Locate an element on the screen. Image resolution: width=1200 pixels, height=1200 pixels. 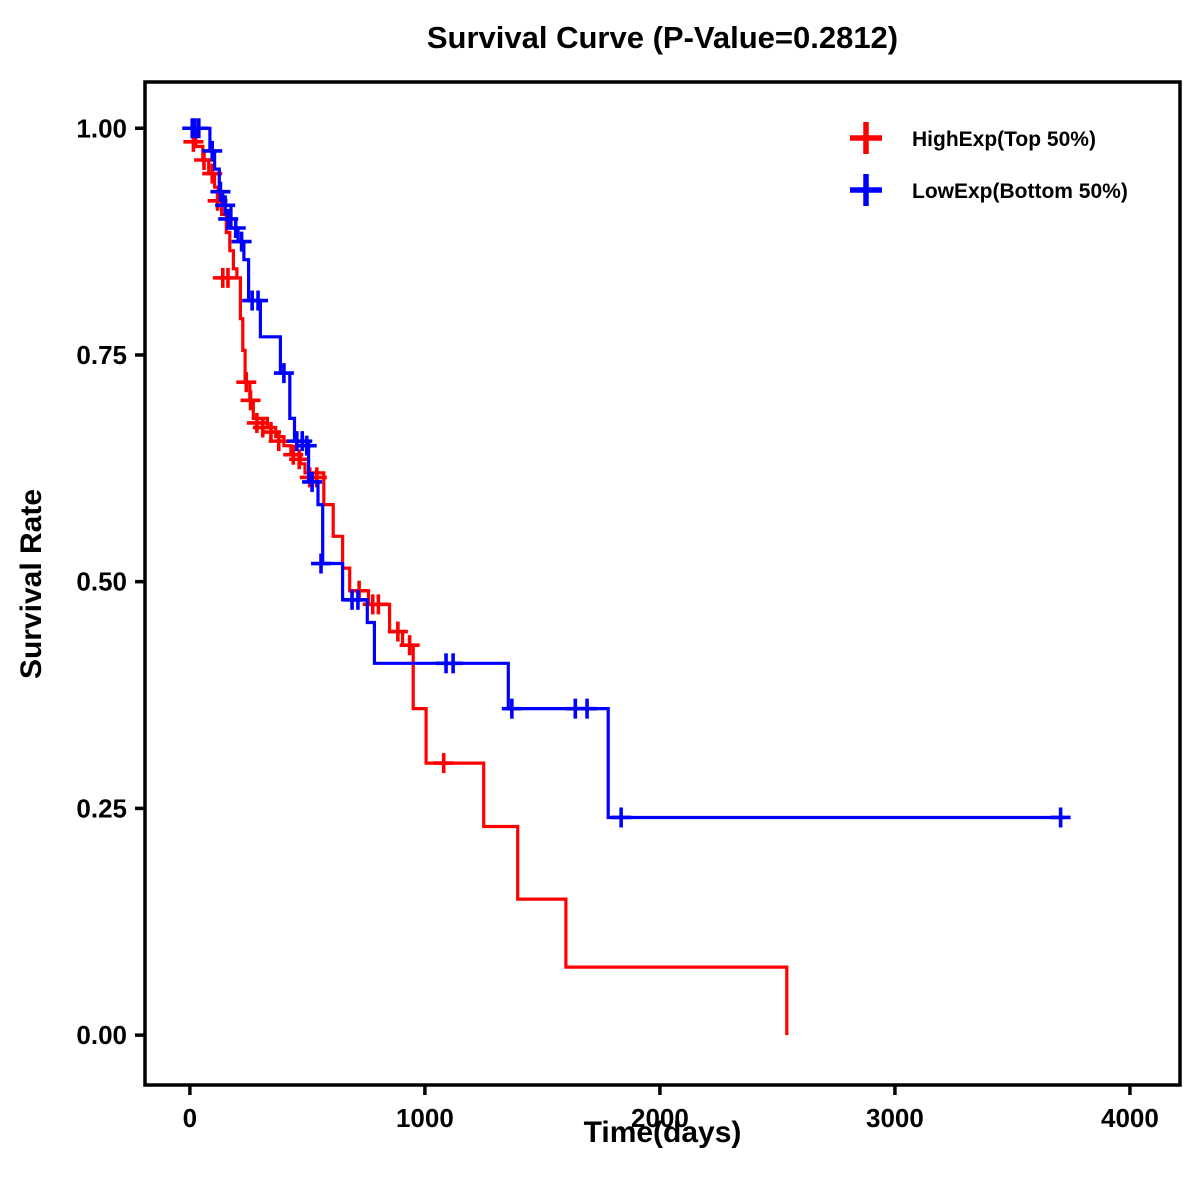
x-tick-label: 0 is located at coordinates (190, 1118).